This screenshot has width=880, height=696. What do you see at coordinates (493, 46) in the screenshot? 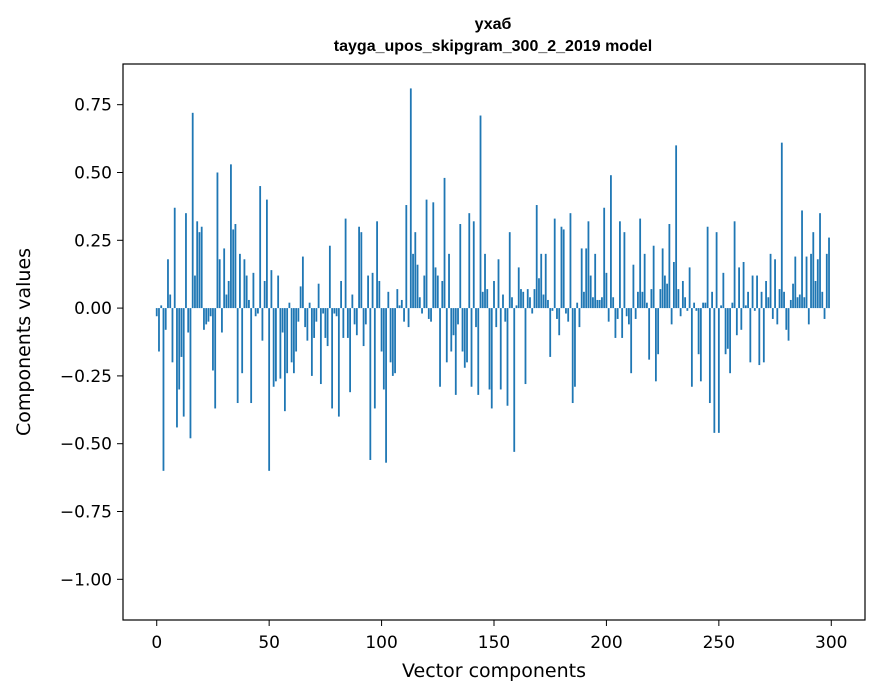
I see `chart-subtitle: tayga_upos_skipgram_300_2_2019 model` at bounding box center [493, 46].